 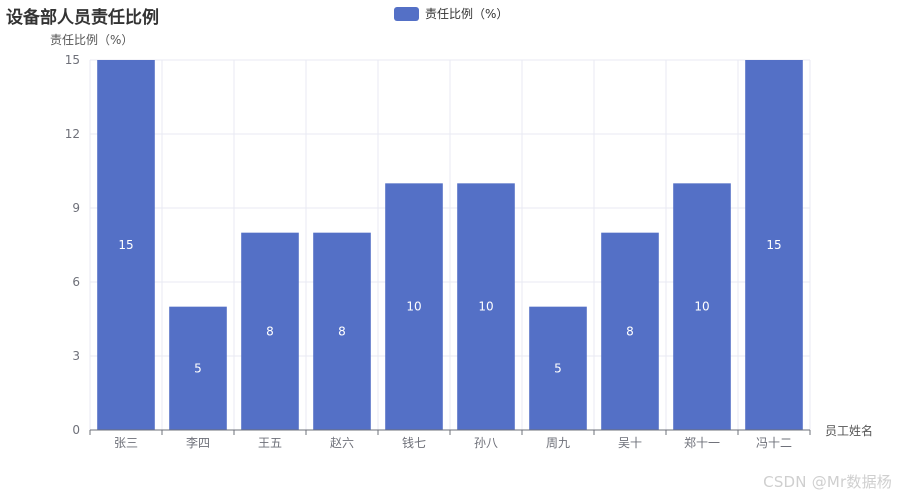 I want to click on y-tick-label: 3, so click(x=76, y=356).